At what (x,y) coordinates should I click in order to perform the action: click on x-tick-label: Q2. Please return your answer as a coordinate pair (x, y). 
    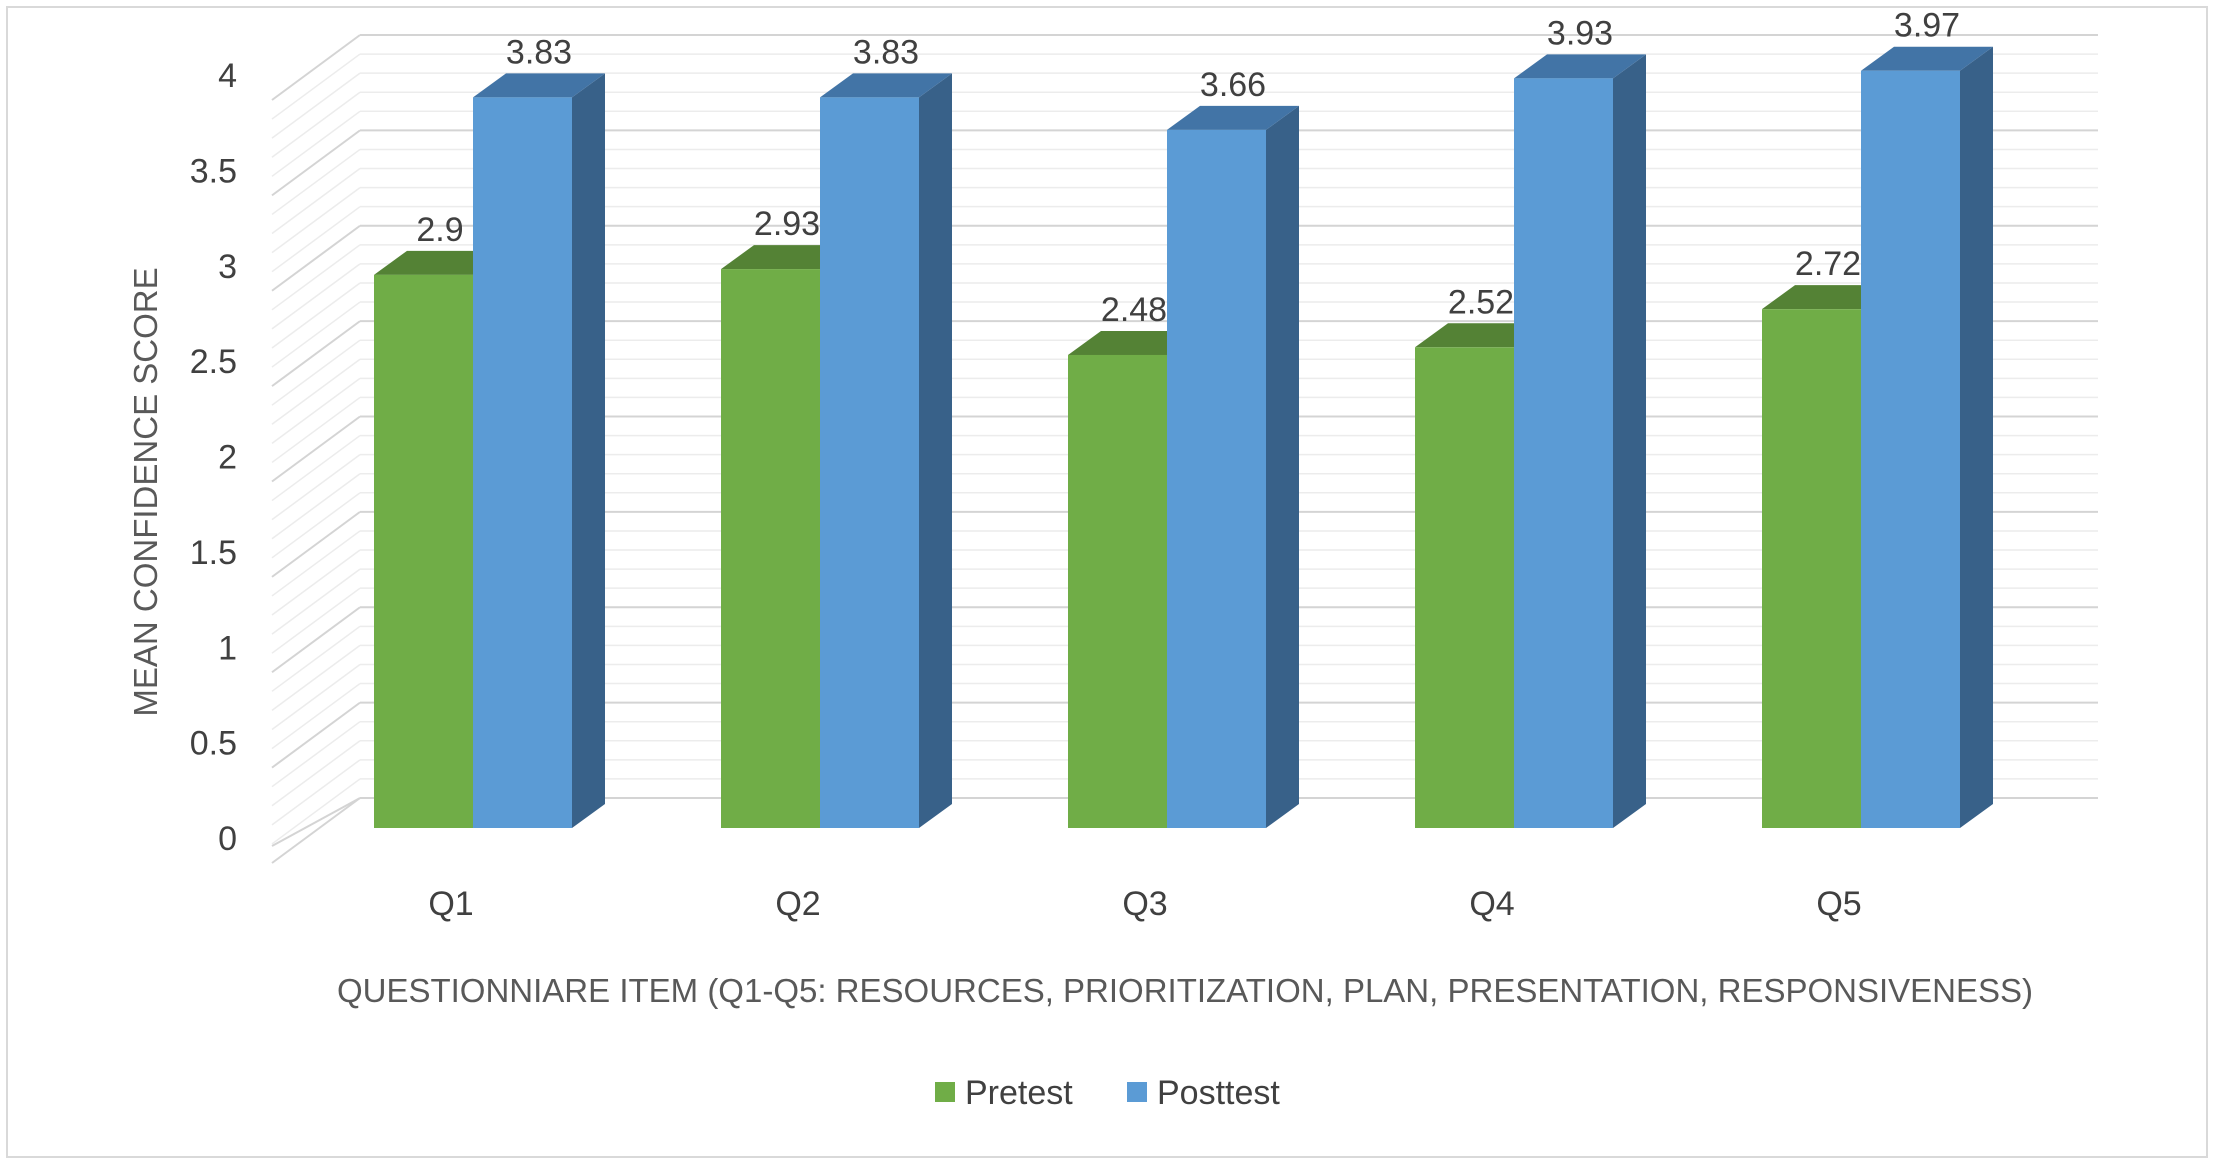
    Looking at the image, I should click on (797, 904).